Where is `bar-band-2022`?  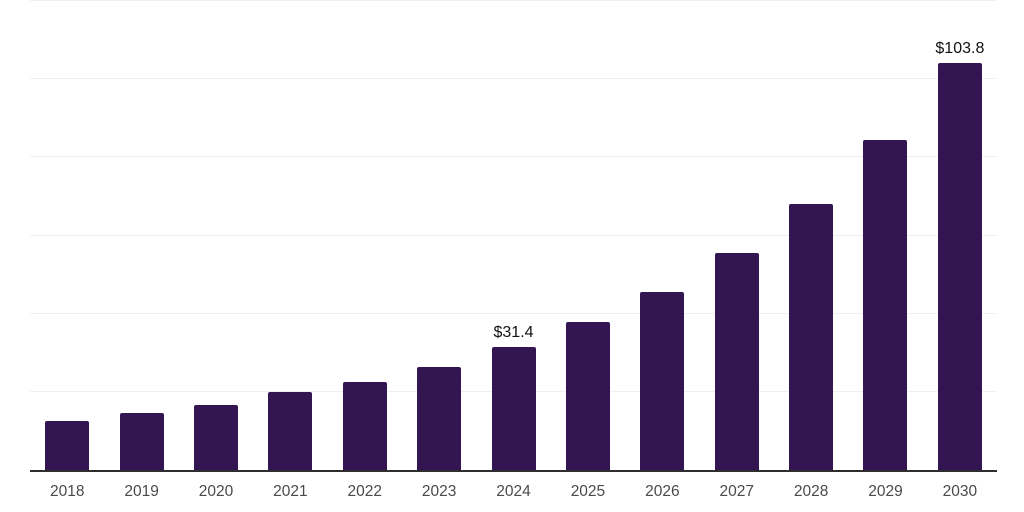
bar-band-2022 is located at coordinates (365, 235).